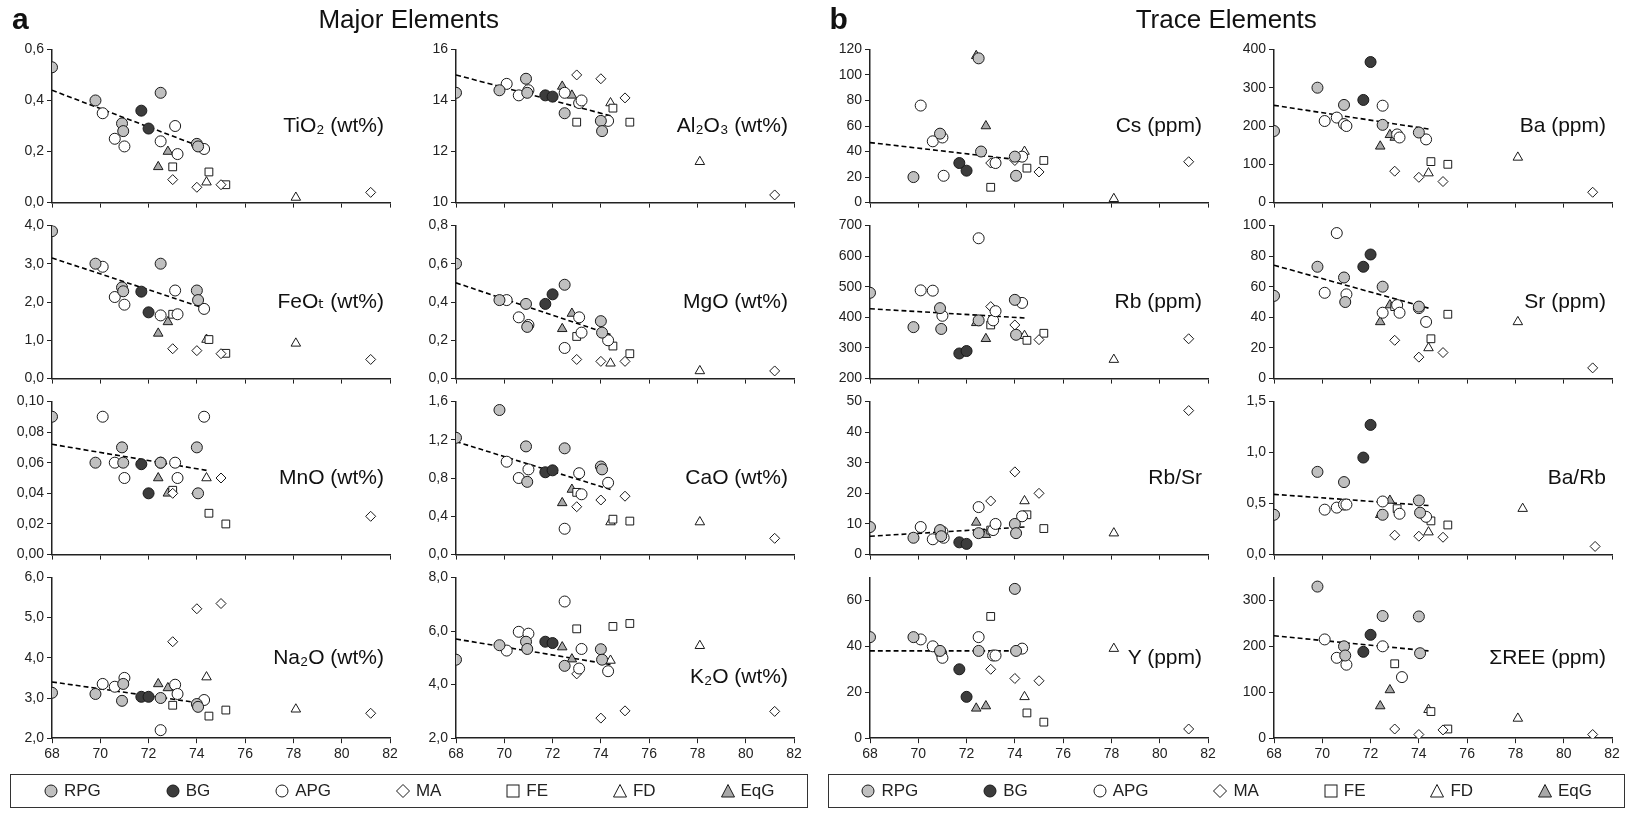 Image resolution: width=1635 pixels, height=824 pixels. Describe the element at coordinates (30, 400) in the screenshot. I see `y-tick-label: 0,10` at that location.